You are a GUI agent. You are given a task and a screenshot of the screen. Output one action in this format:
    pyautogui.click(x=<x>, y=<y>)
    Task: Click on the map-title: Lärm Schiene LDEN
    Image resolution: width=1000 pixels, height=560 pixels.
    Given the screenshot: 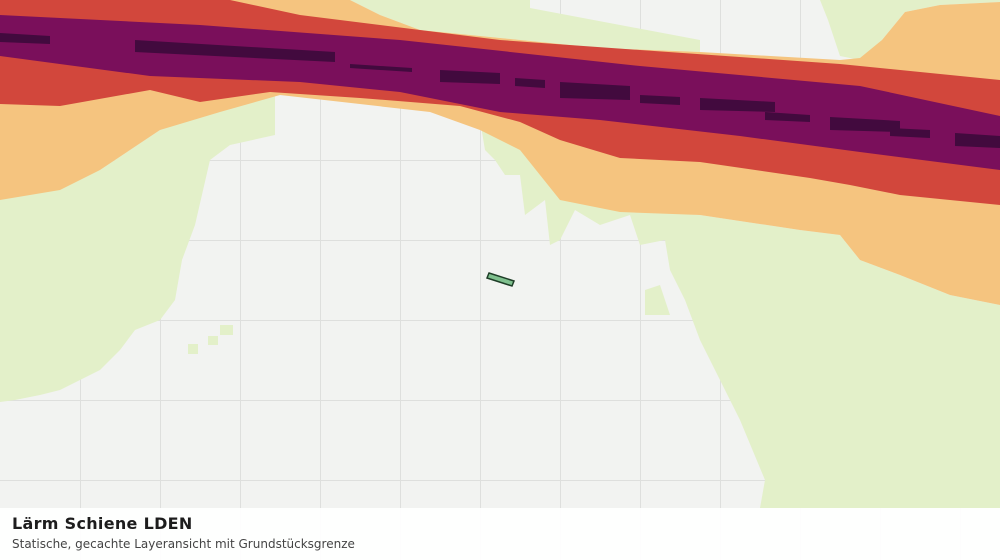 What is the action you would take?
    pyautogui.click(x=102, y=523)
    